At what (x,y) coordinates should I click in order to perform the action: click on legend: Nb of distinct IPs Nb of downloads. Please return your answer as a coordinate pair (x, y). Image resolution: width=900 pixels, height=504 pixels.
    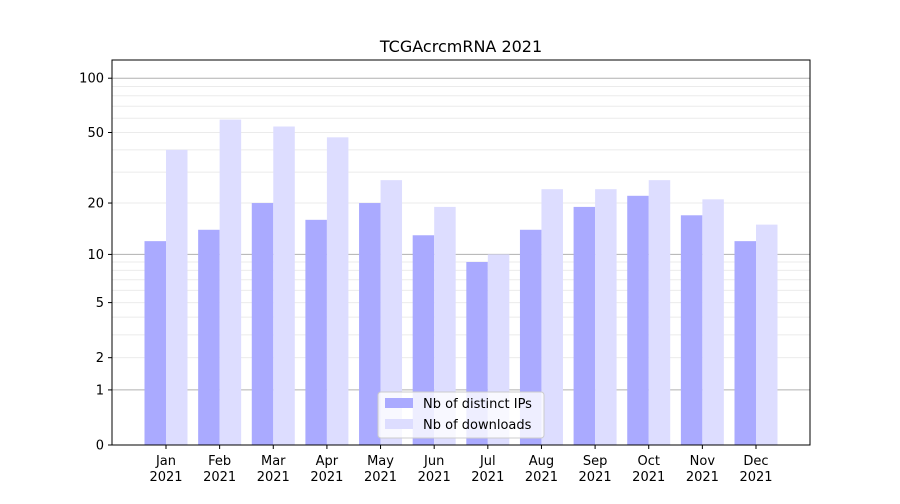
    Looking at the image, I should click on (461, 415).